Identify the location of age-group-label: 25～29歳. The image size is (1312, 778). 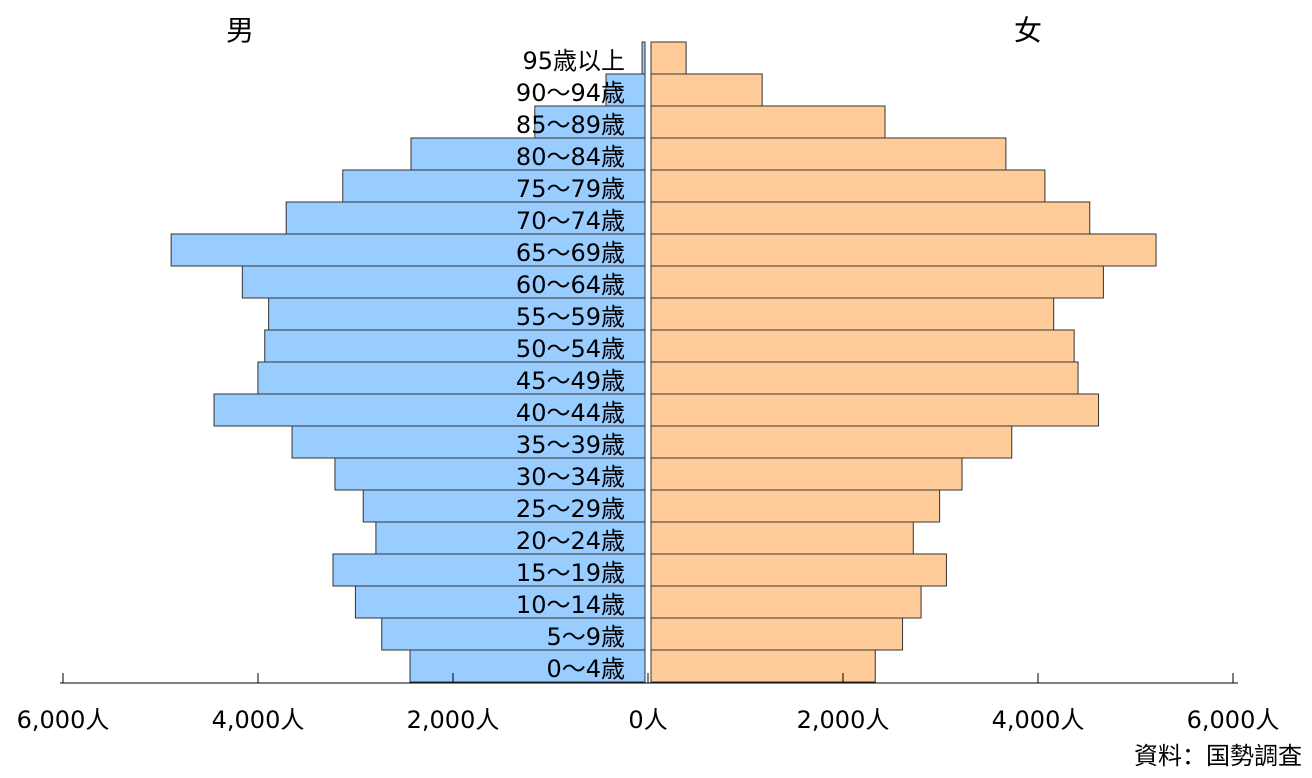
(570, 509).